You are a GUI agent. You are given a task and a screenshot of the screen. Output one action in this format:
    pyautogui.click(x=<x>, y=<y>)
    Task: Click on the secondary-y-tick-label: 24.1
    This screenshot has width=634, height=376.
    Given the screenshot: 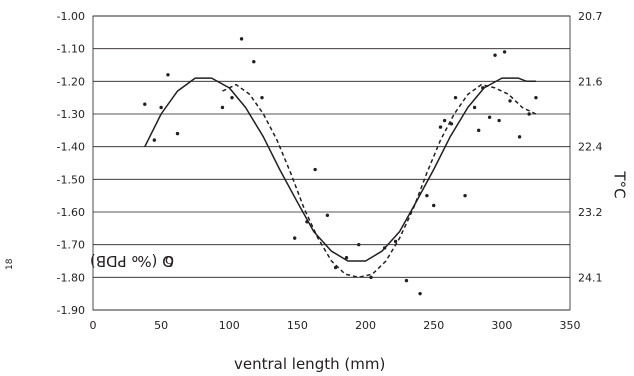 What is the action you would take?
    pyautogui.click(x=590, y=277)
    